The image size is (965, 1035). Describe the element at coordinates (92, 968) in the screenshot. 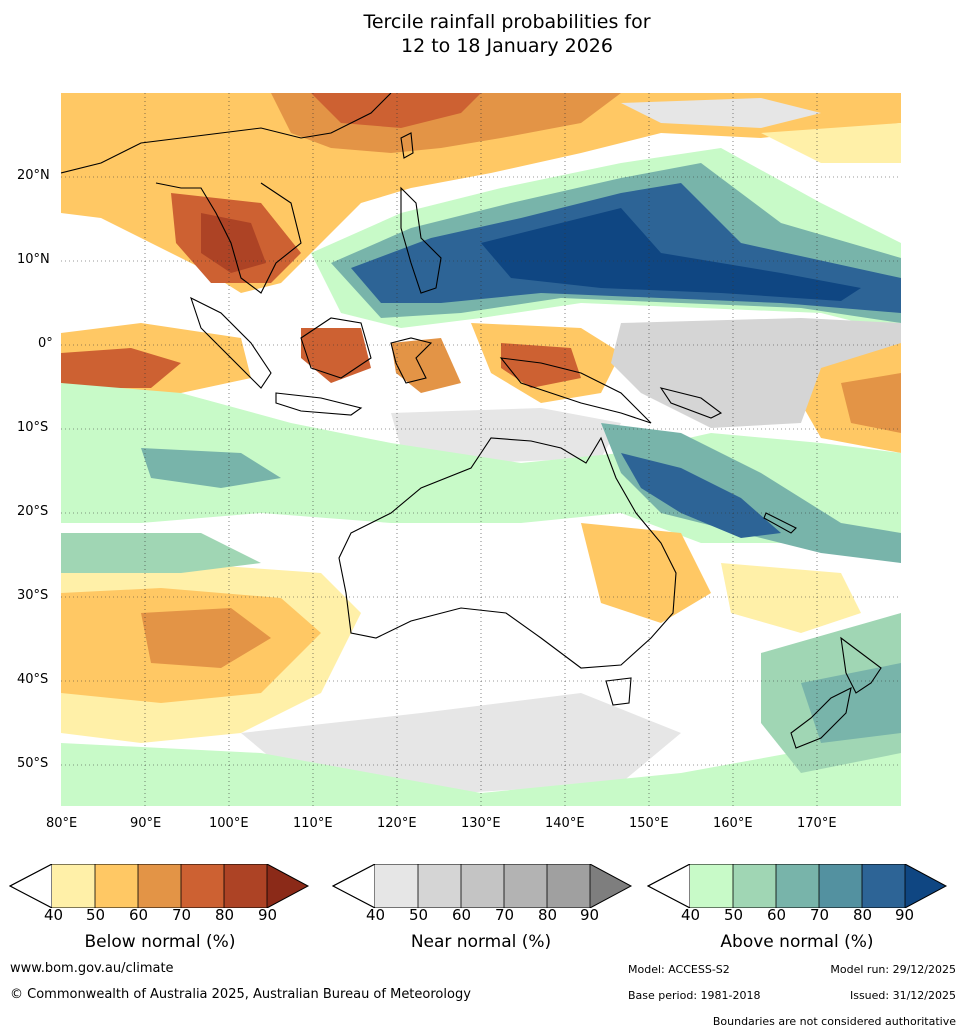

I see `website-link: www.bom.gov.au/climate` at that location.